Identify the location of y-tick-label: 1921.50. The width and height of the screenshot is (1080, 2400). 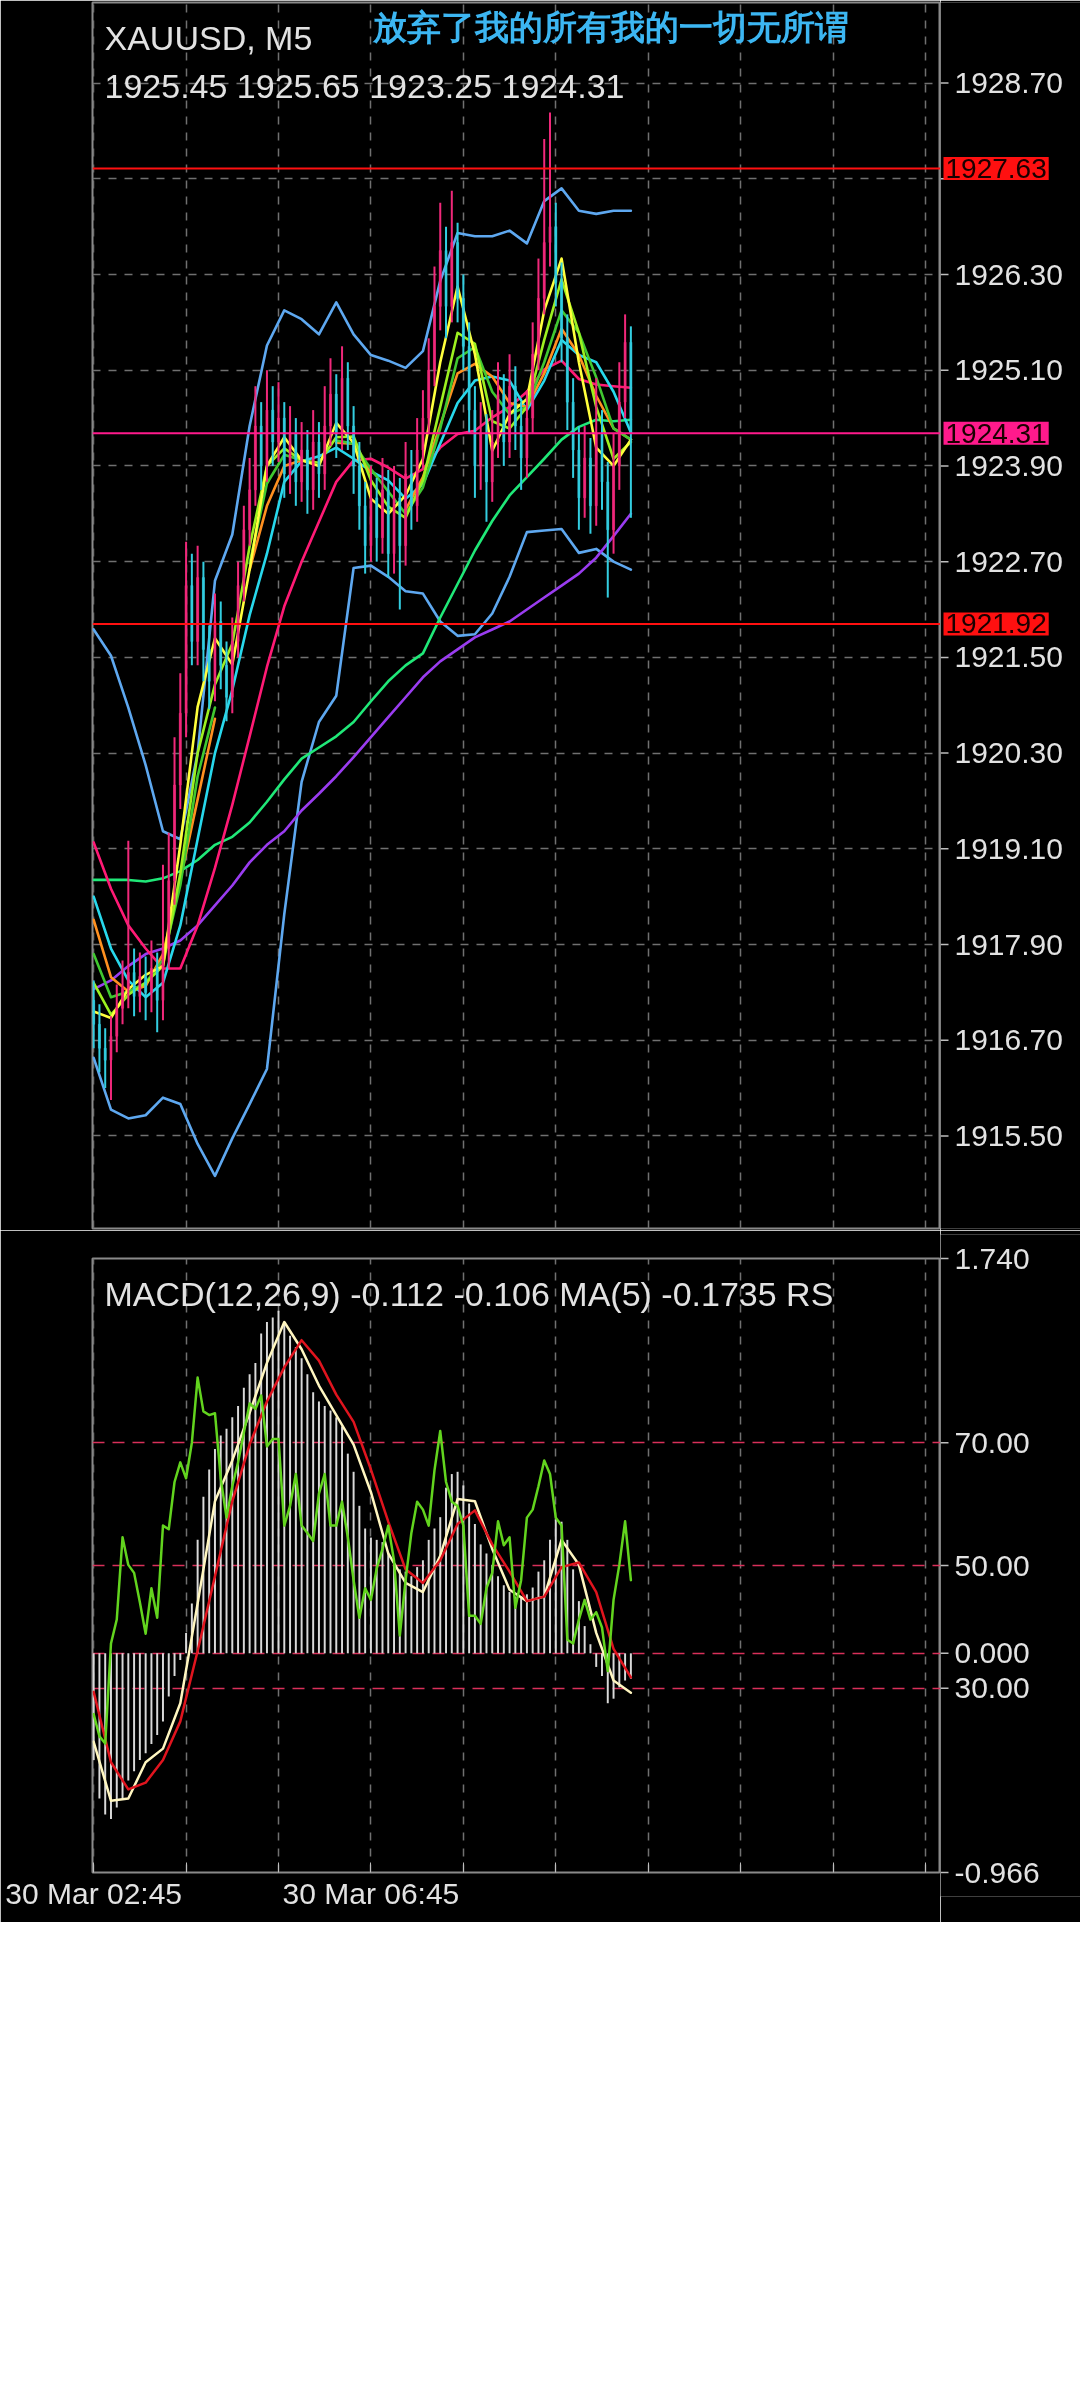
(1008, 657).